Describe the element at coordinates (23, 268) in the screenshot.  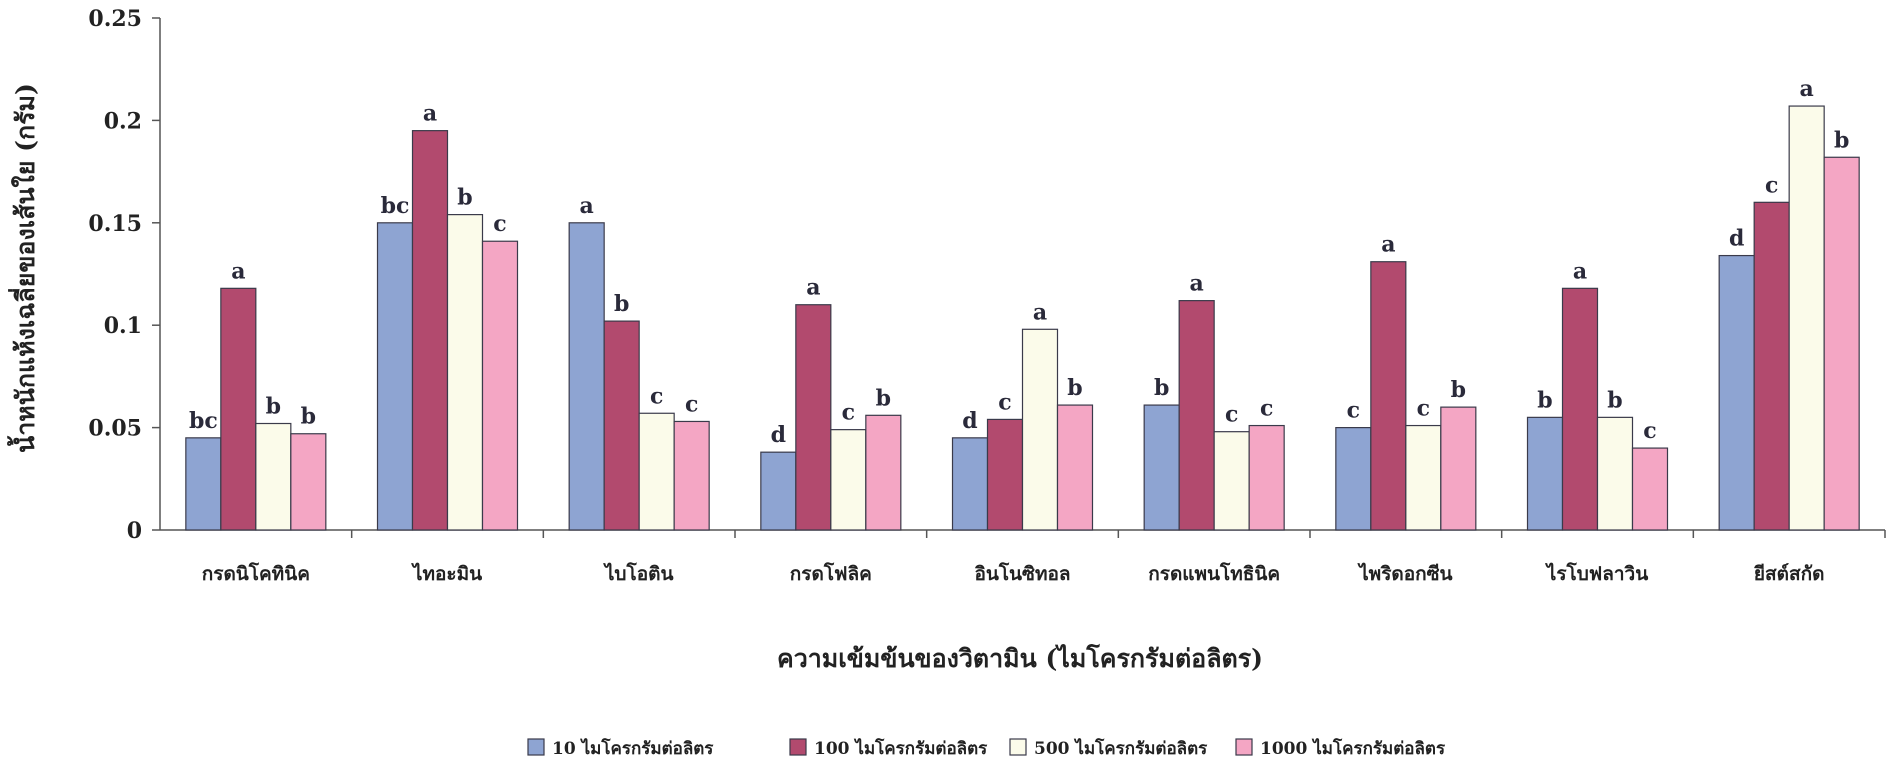
I see `y-axis-title: น้ำหนักแห้งเฉลี่ยของเส้นใย (กรัม)` at that location.